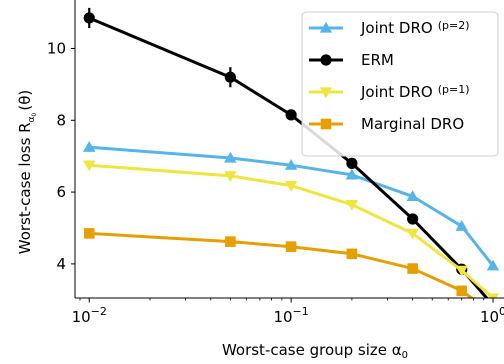 The image size is (504, 364). I want to click on legend-item: ERM, so click(351, 60).